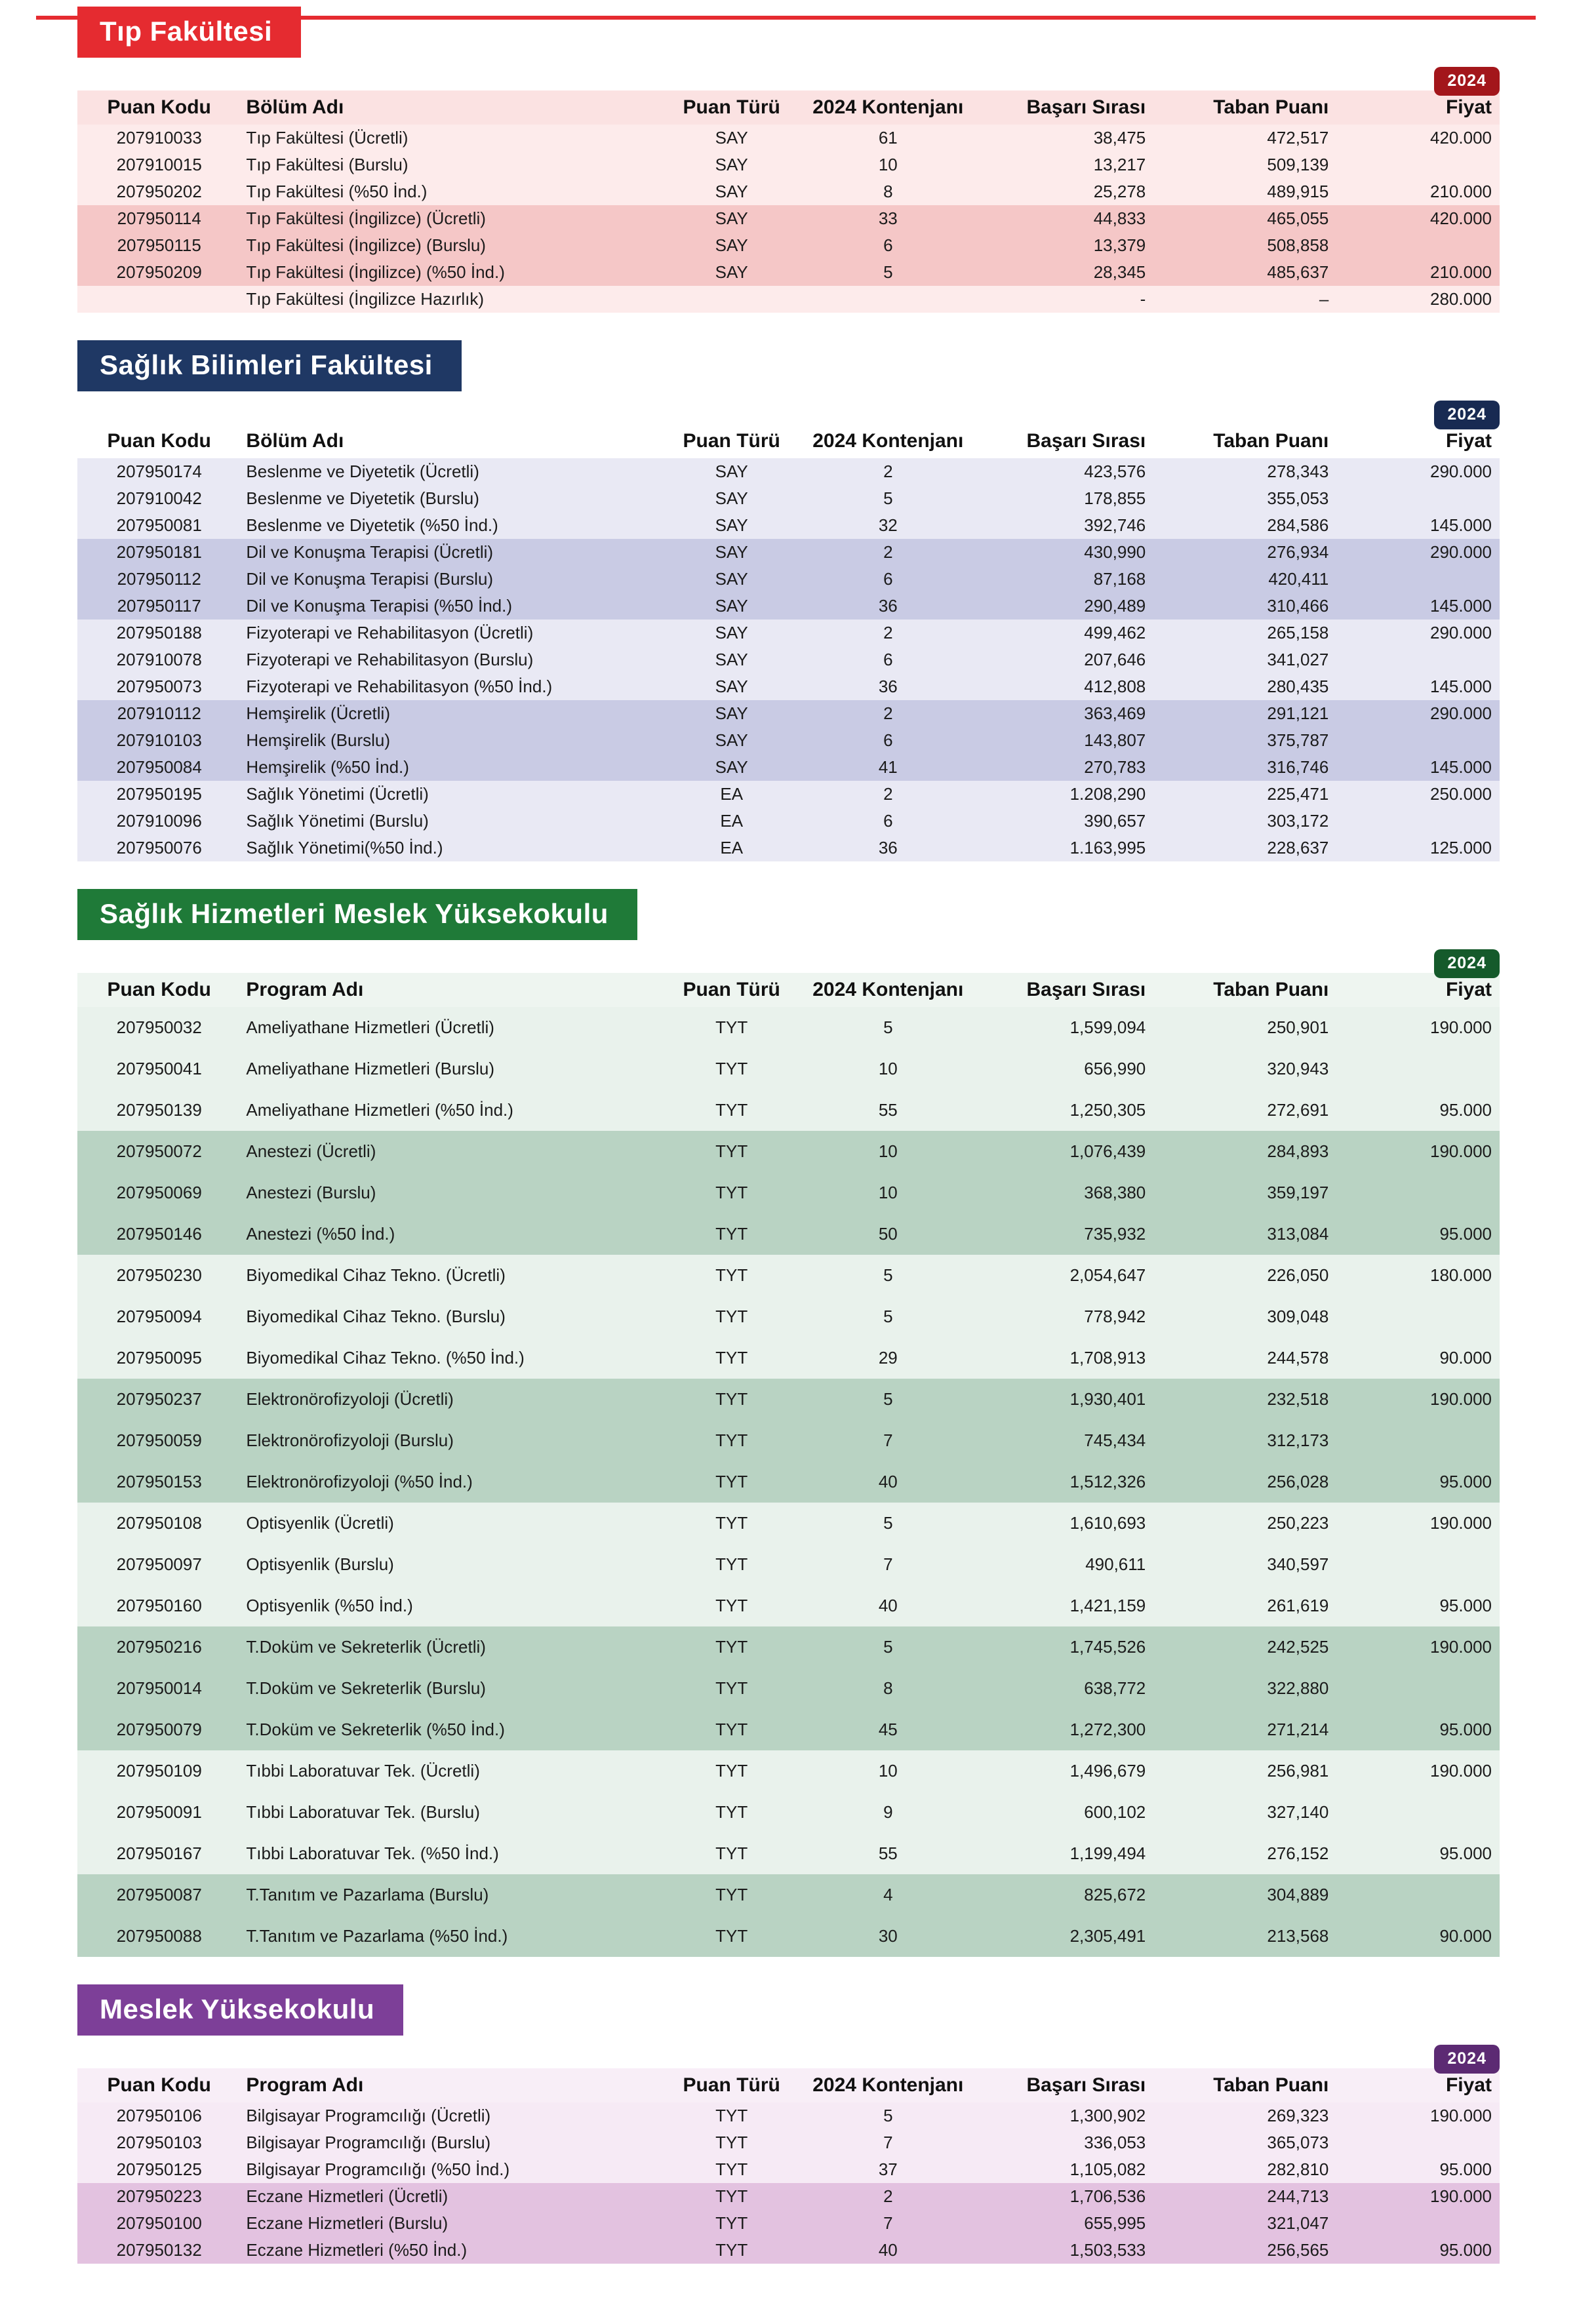  Describe the element at coordinates (1421, 191) in the screenshot. I see `cell: 210.000` at that location.